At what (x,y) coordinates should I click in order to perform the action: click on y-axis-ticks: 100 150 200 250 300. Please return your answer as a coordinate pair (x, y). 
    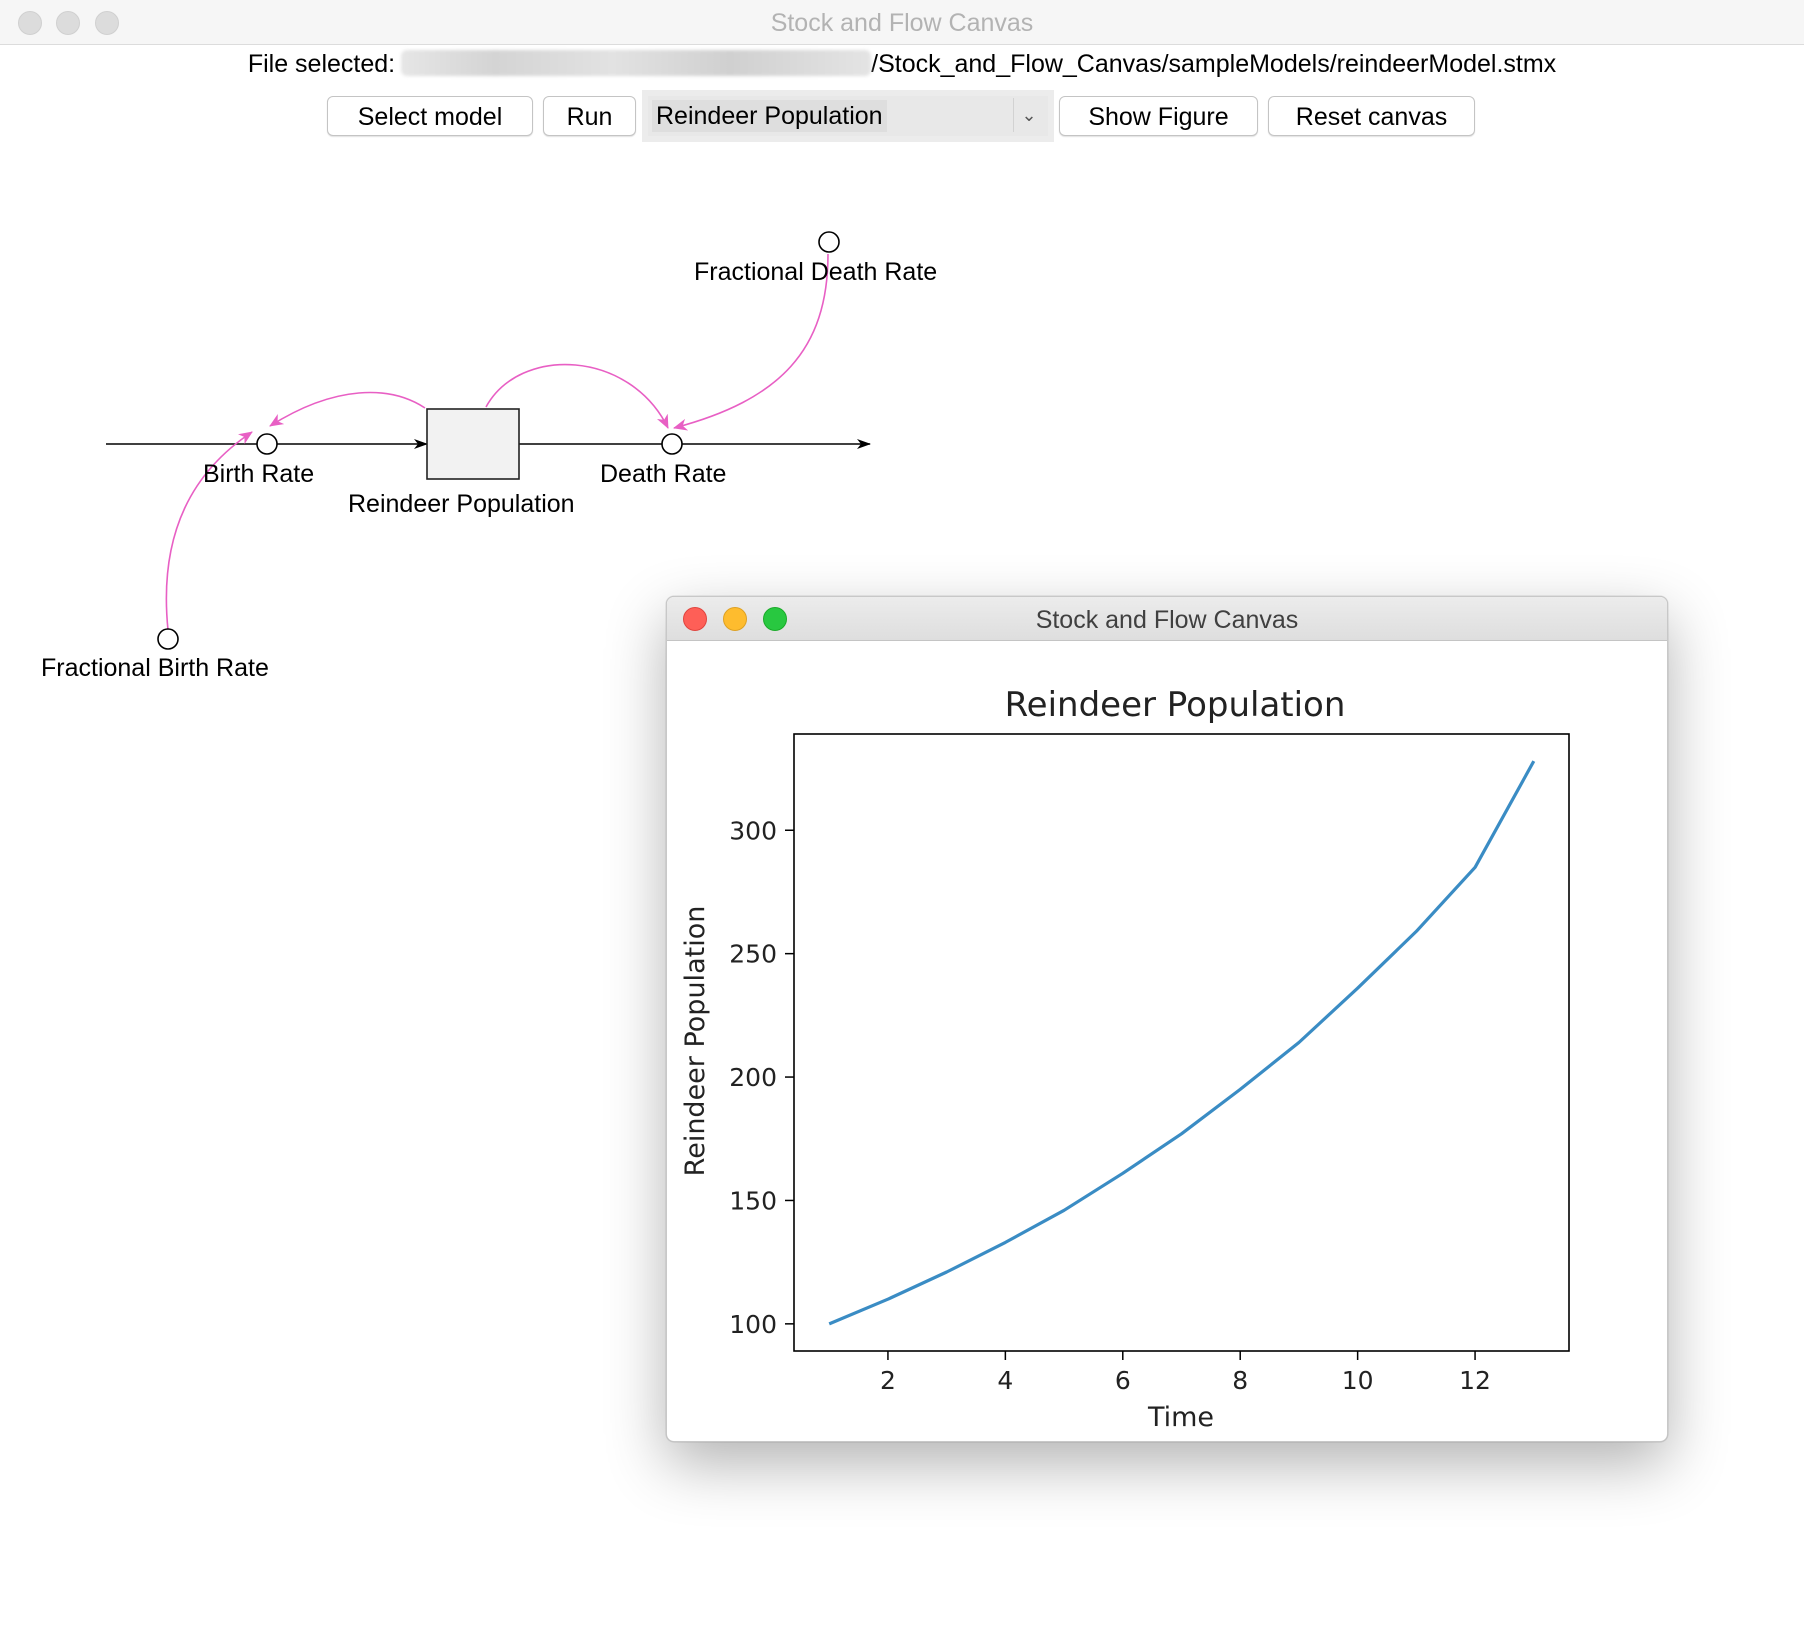
    Looking at the image, I should click on (761, 1077).